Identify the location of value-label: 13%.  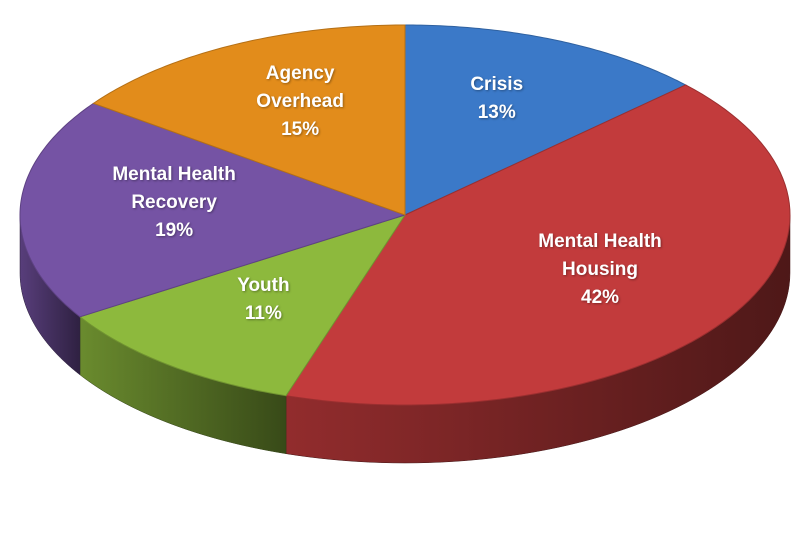
(496, 112).